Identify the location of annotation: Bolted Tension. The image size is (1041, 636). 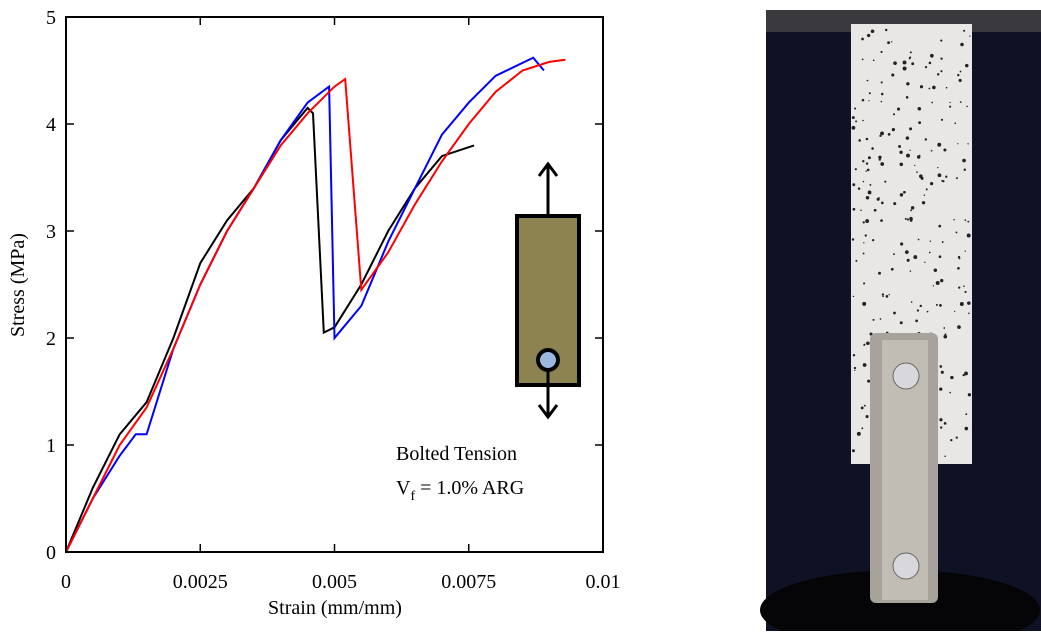
(456, 454).